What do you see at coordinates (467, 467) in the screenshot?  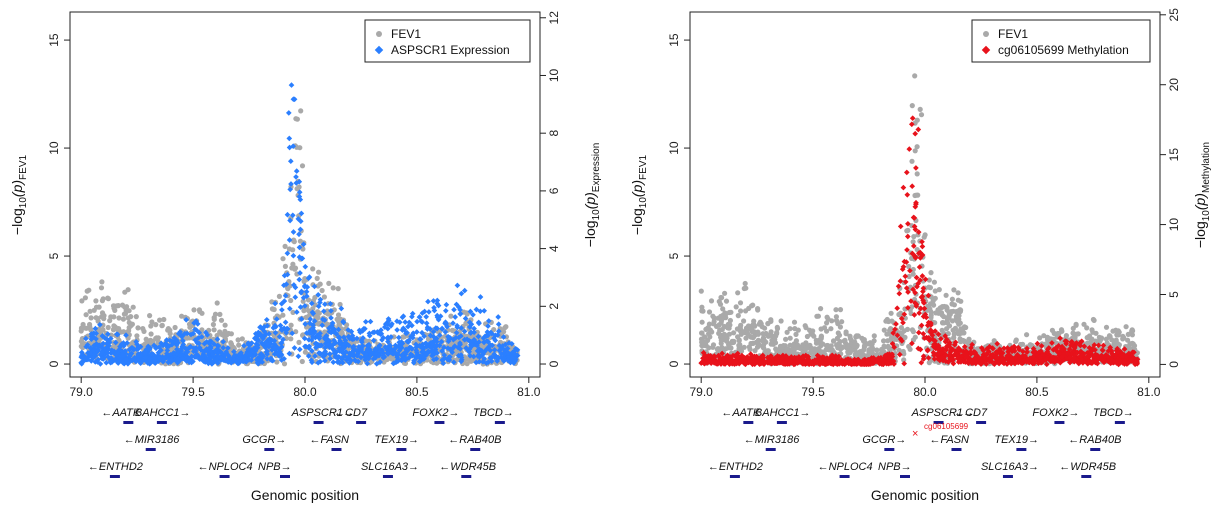 I see `gene-label: ←WDR45B` at bounding box center [467, 467].